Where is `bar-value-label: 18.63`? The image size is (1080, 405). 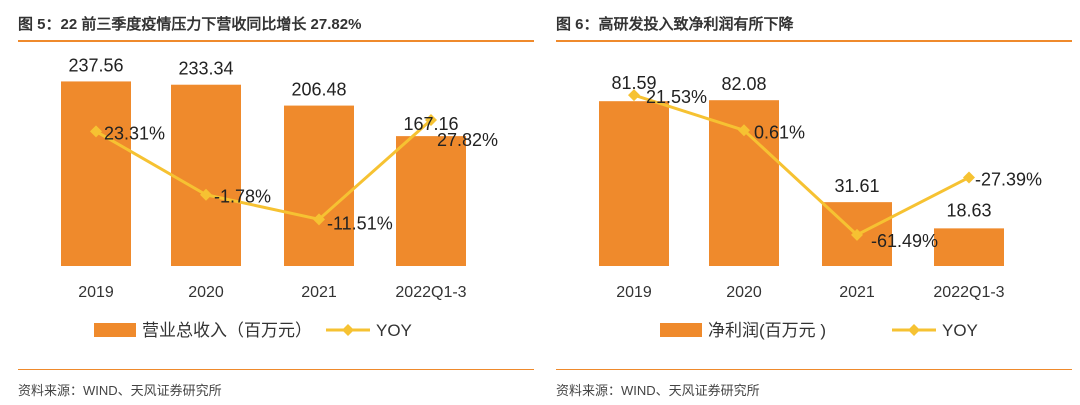 bar-value-label: 18.63 is located at coordinates (968, 210).